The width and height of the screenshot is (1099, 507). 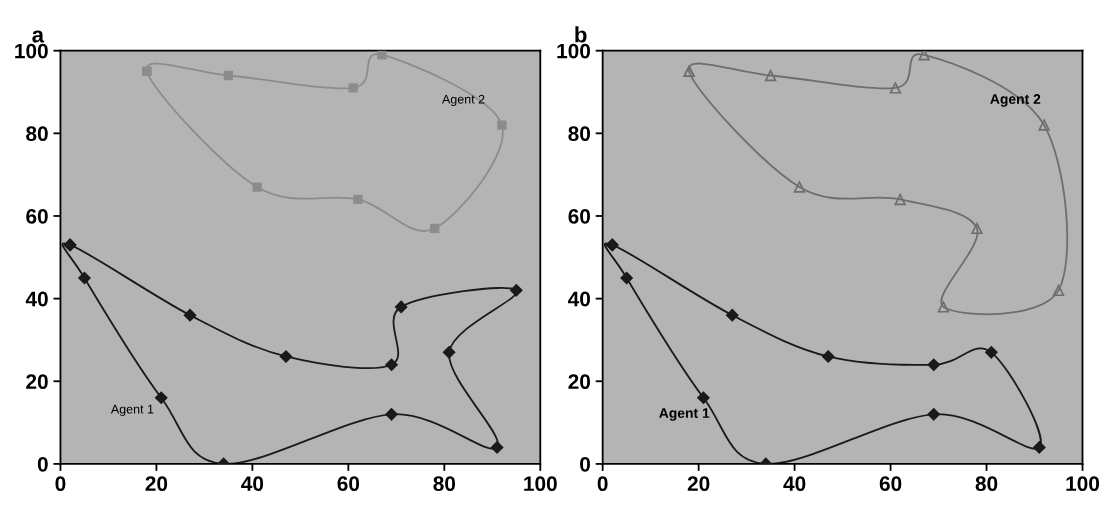 What do you see at coordinates (38, 36) in the screenshot?
I see `chart-title: a` at bounding box center [38, 36].